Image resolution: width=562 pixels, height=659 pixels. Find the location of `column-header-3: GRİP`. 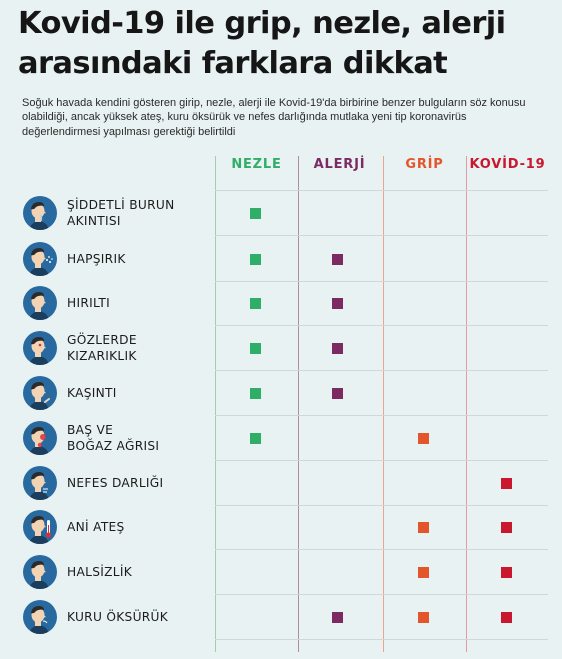

column-header-3: GRİP is located at coordinates (424, 164).